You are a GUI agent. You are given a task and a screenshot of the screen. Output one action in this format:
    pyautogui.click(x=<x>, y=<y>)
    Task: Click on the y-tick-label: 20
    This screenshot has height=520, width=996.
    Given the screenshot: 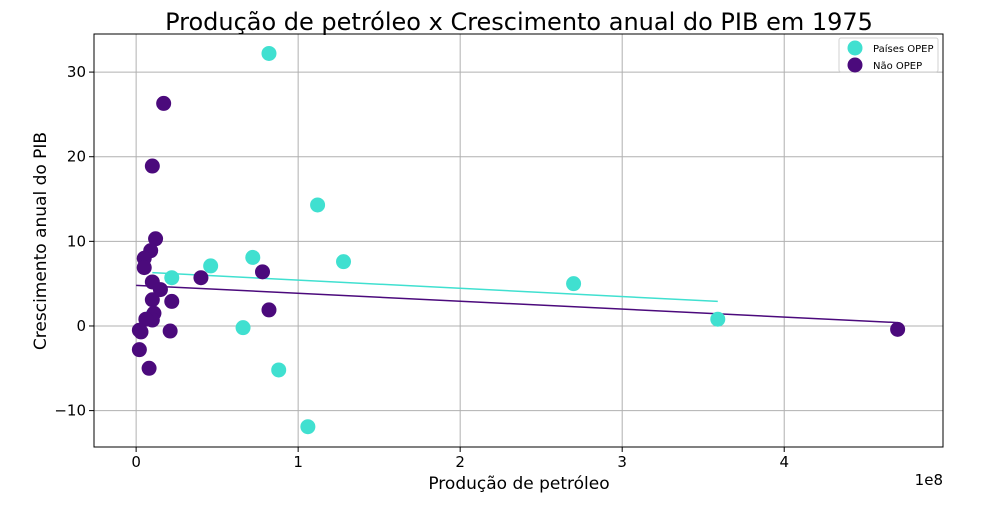 What is the action you would take?
    pyautogui.click(x=76, y=157)
    